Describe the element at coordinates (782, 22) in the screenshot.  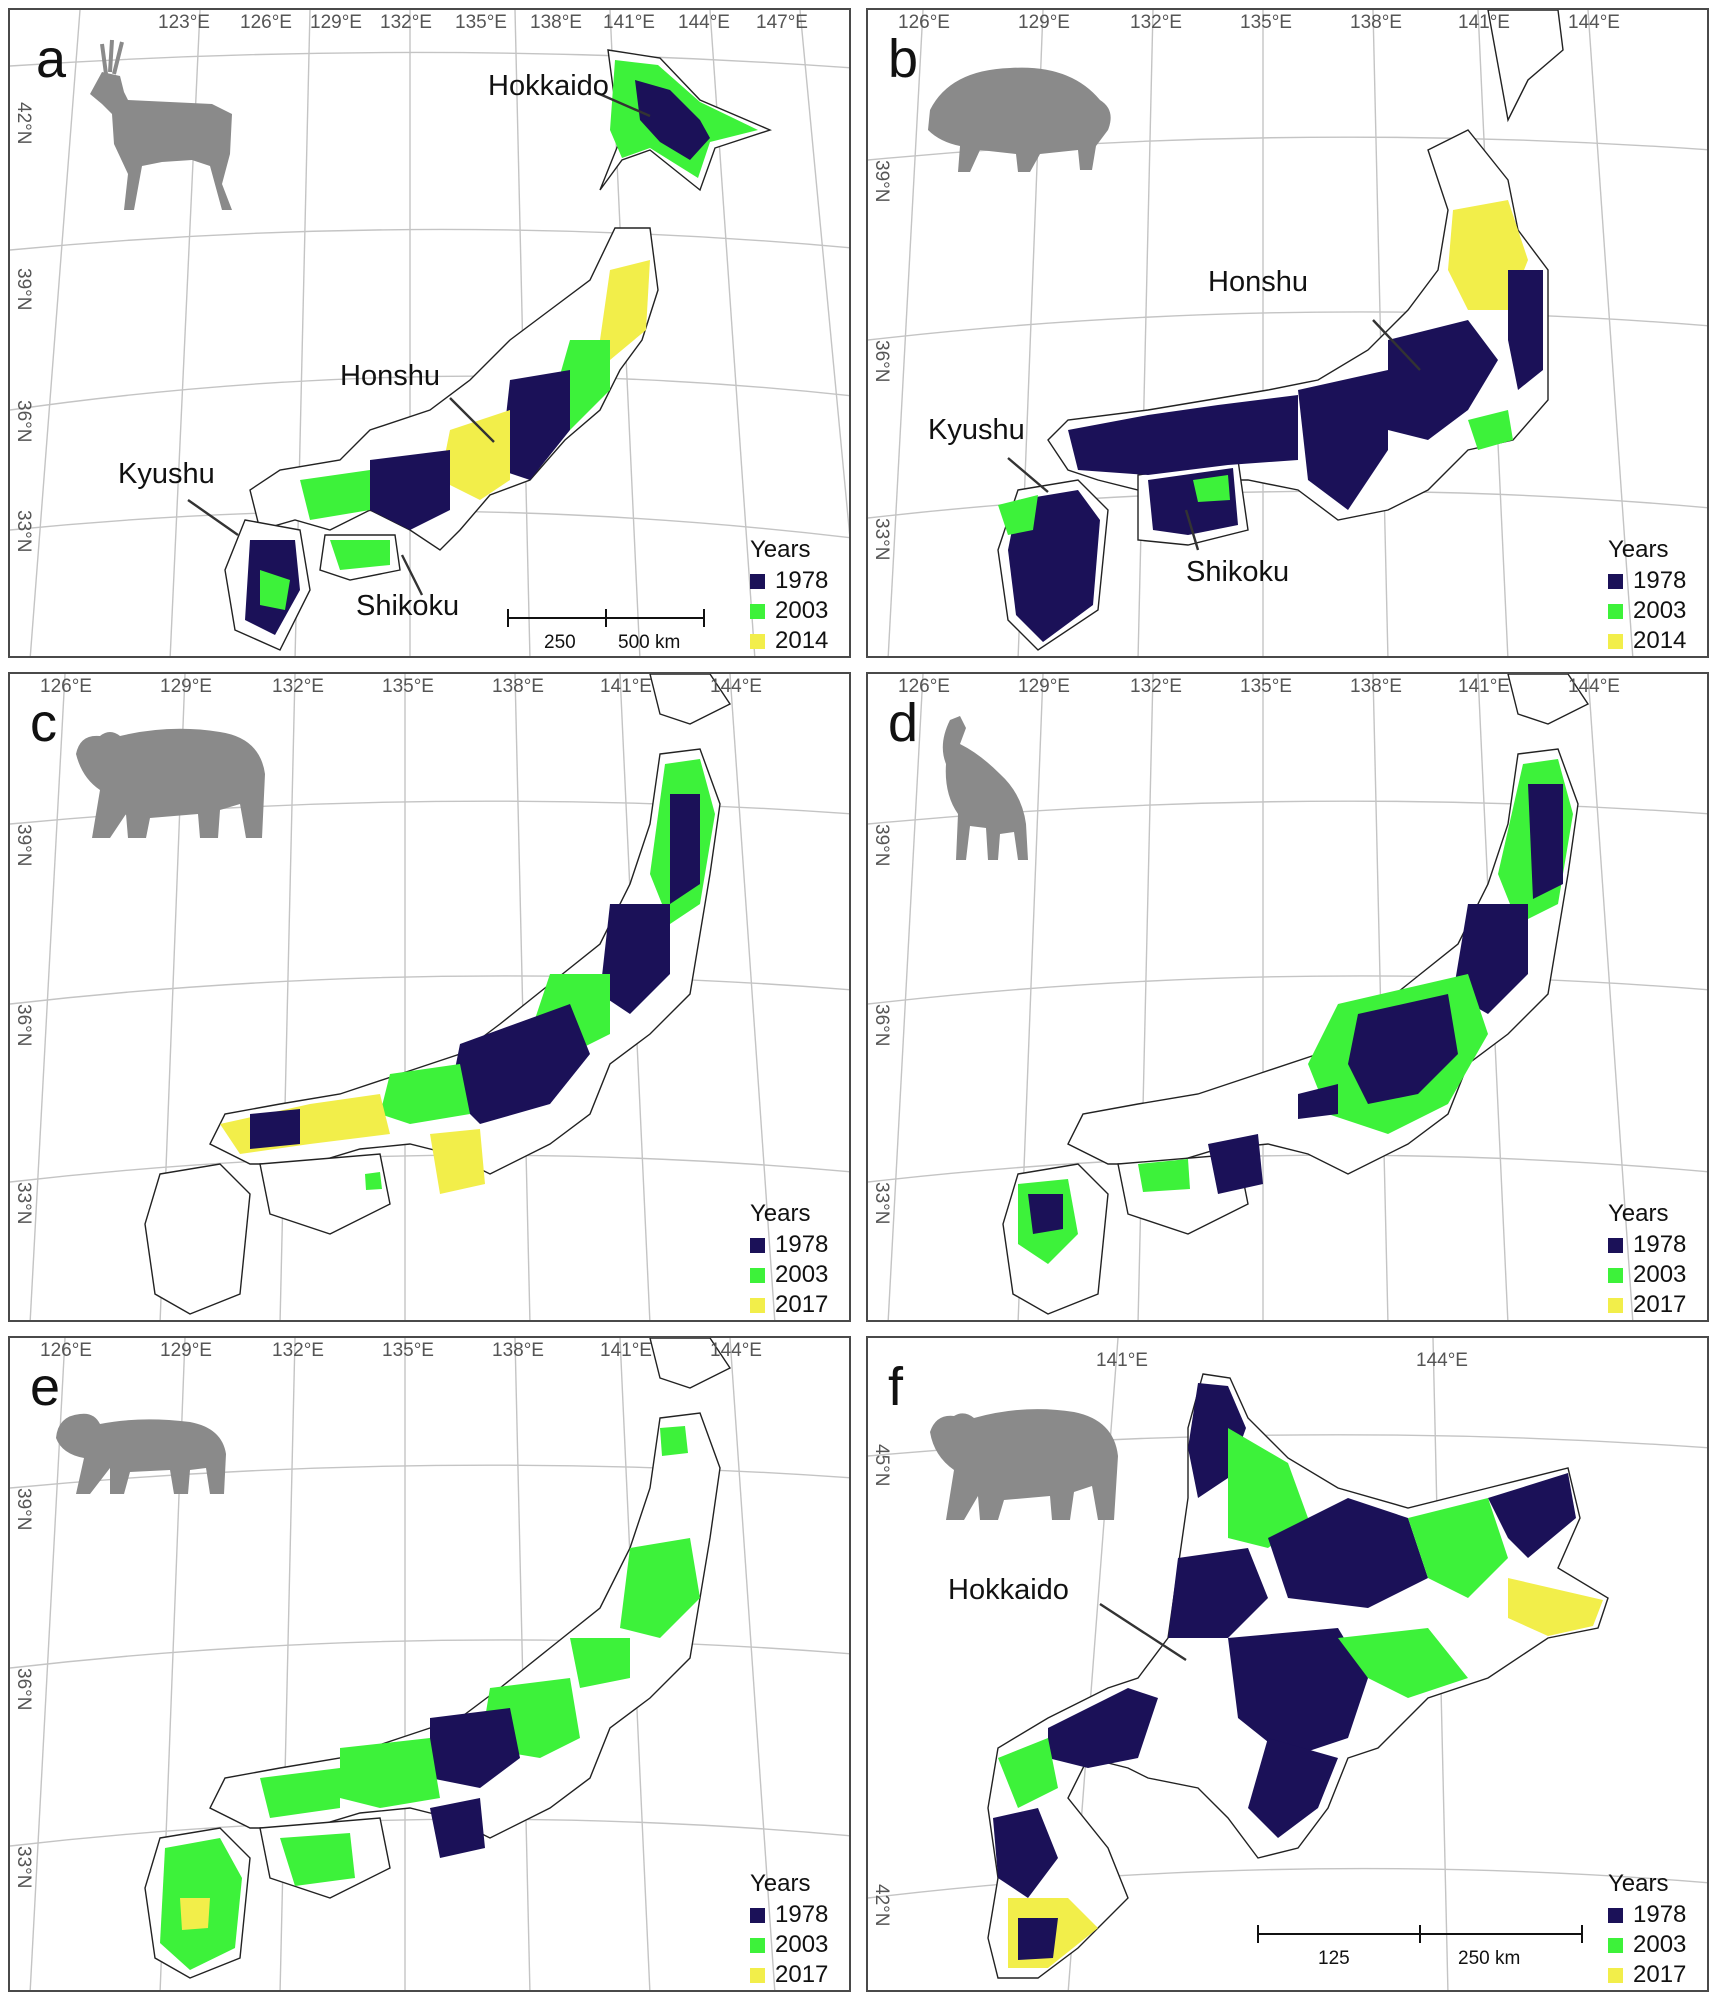
I see `lon-tick: 147°E` at that location.